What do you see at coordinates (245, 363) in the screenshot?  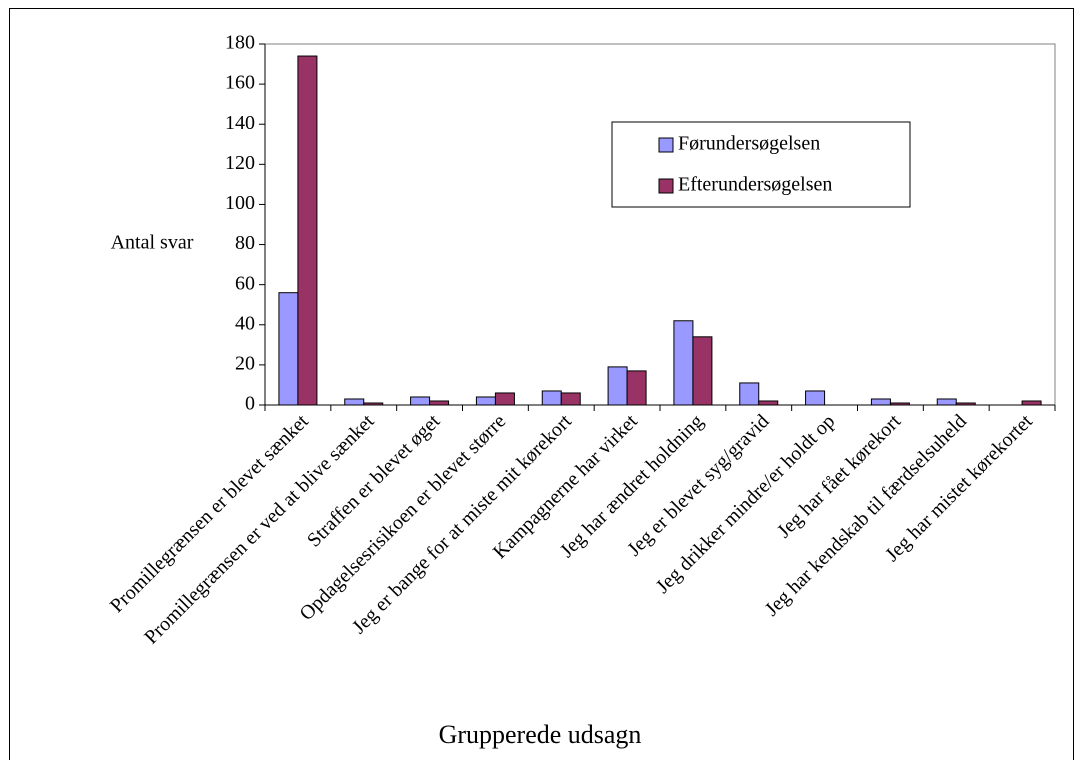 I see `y-tick-label: 20` at bounding box center [245, 363].